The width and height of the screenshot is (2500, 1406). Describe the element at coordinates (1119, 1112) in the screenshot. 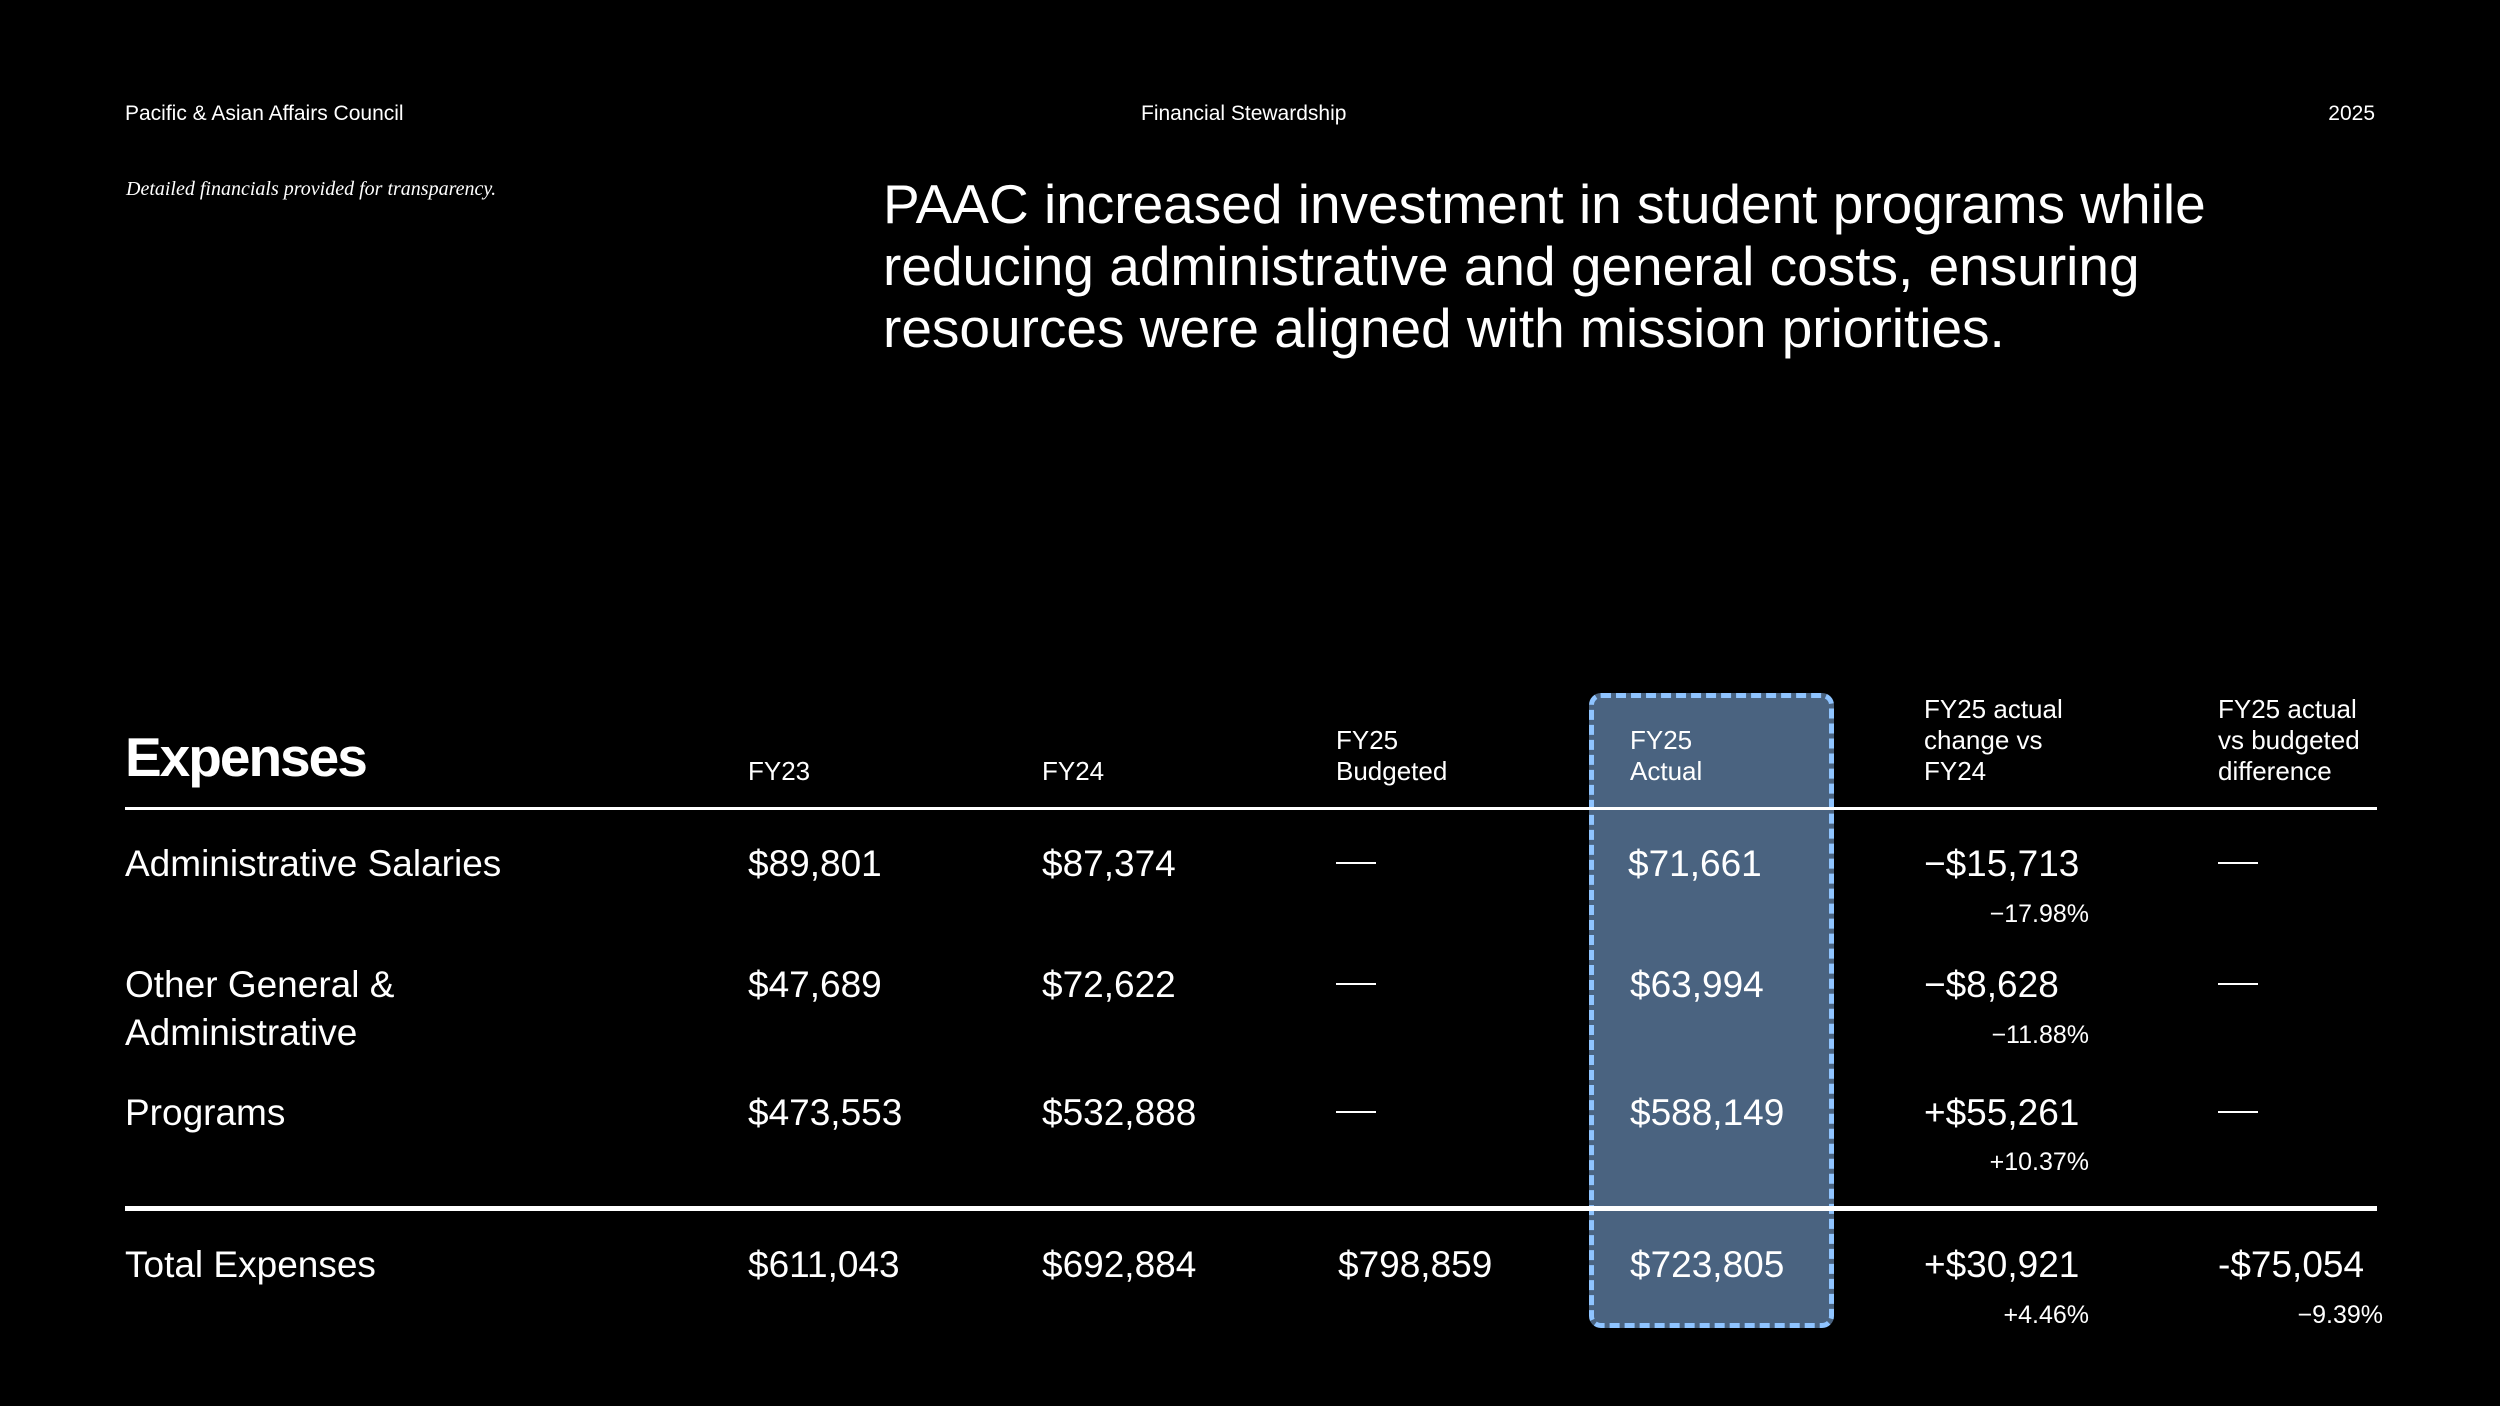

I see `cell-fy24: $532,888` at that location.